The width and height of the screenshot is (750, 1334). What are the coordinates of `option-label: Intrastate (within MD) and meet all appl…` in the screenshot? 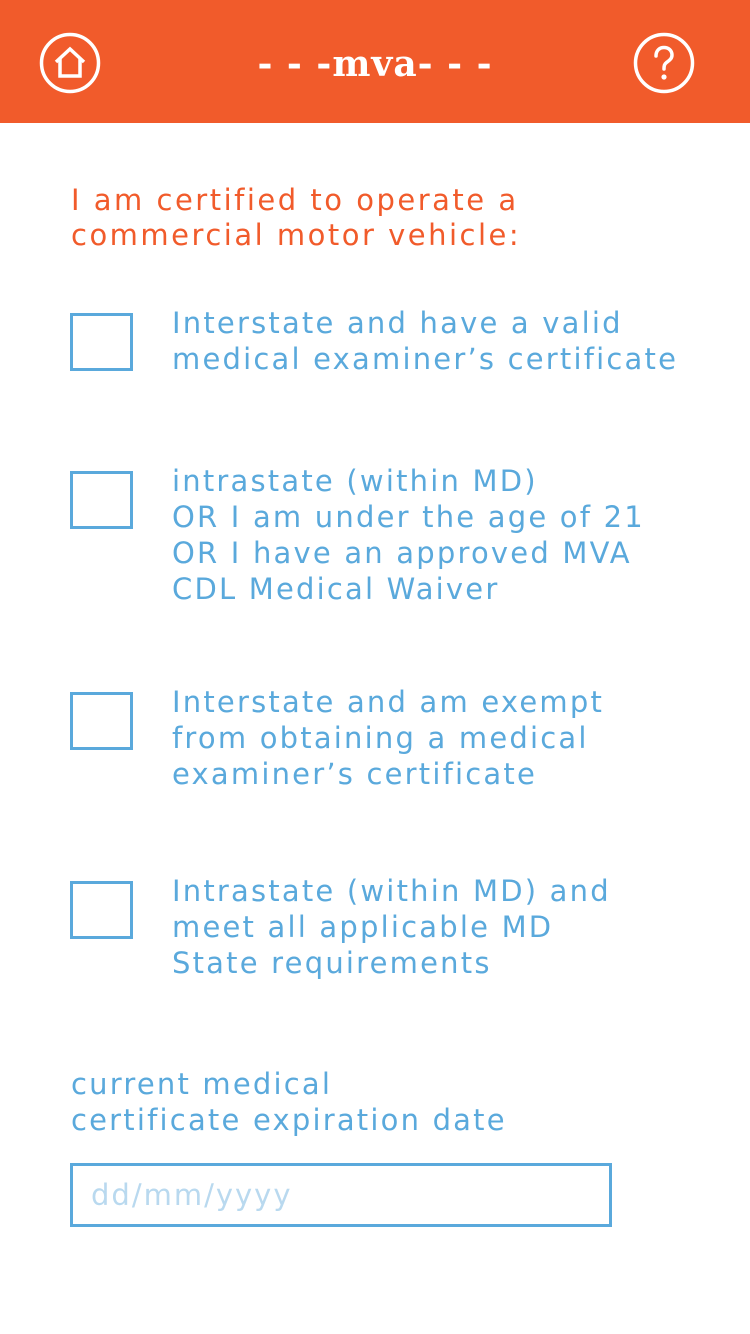 It's located at (391, 927).